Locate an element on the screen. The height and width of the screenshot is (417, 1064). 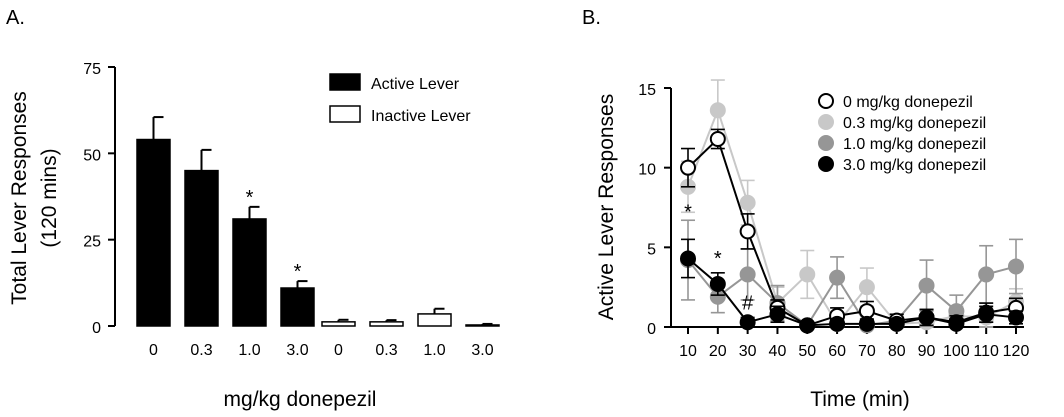
panel-b-xtick-label: 20 is located at coordinates (718, 351).